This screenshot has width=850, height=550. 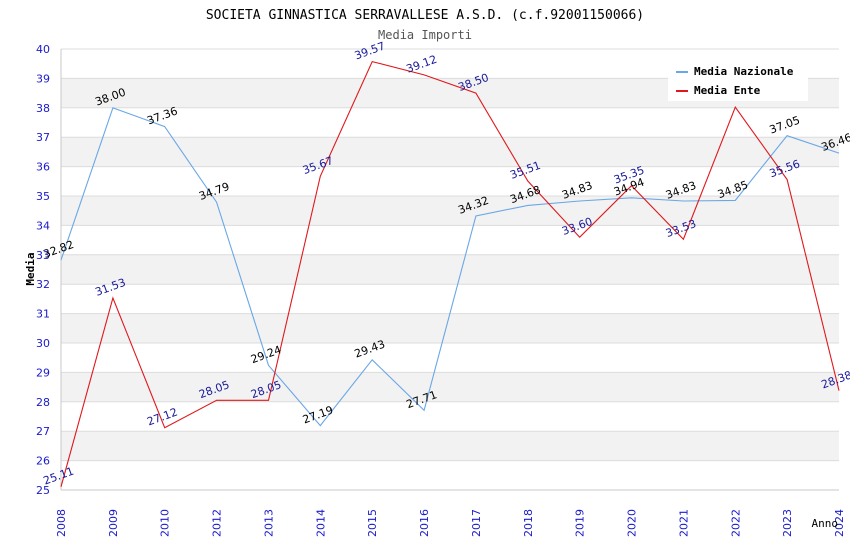 What do you see at coordinates (113, 523) in the screenshot?
I see `x-tick-label: 2009` at bounding box center [113, 523].